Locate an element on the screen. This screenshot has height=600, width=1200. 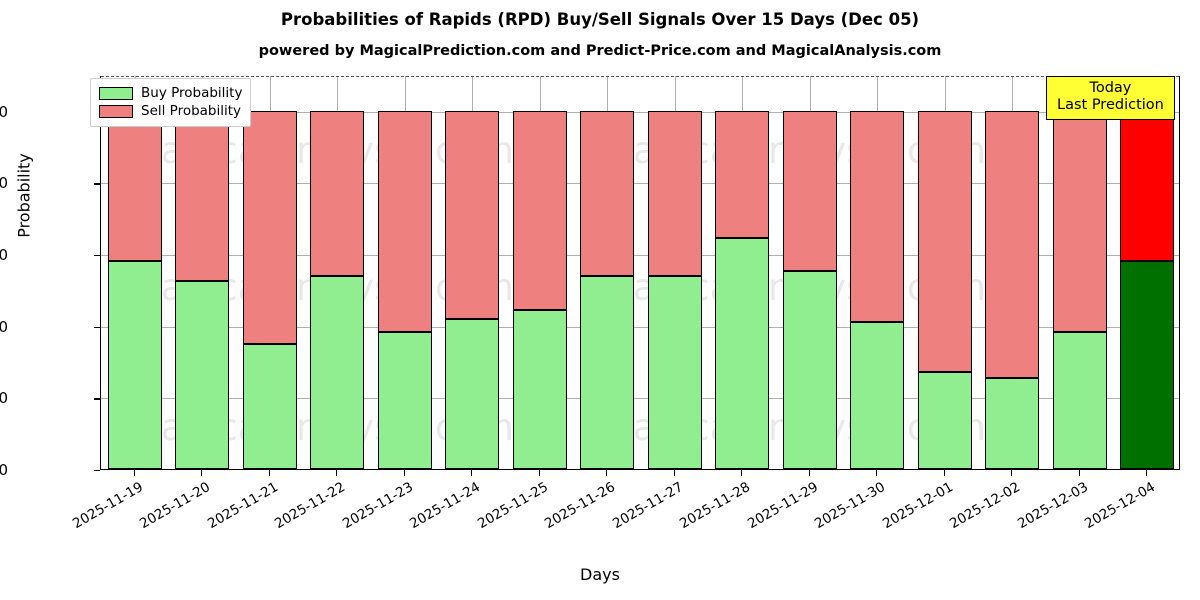
x-tick-label: 2025-11-30 is located at coordinates (850, 506).